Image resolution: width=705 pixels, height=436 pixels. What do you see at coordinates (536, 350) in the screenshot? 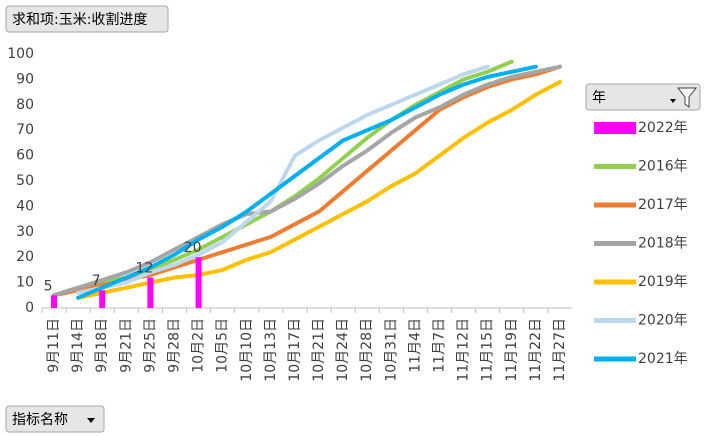
I see `x-tick-label: 11月22日` at bounding box center [536, 350].